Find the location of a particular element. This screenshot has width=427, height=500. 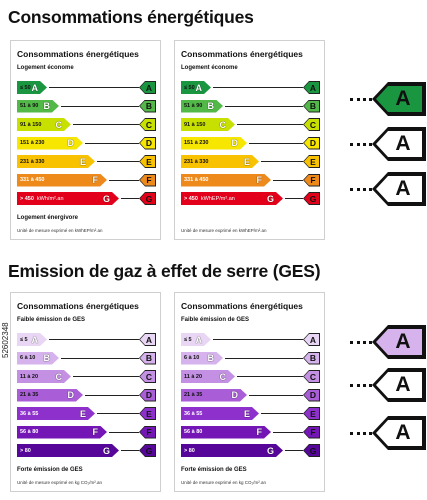

rating-letter: B is located at coordinates (210, 106).